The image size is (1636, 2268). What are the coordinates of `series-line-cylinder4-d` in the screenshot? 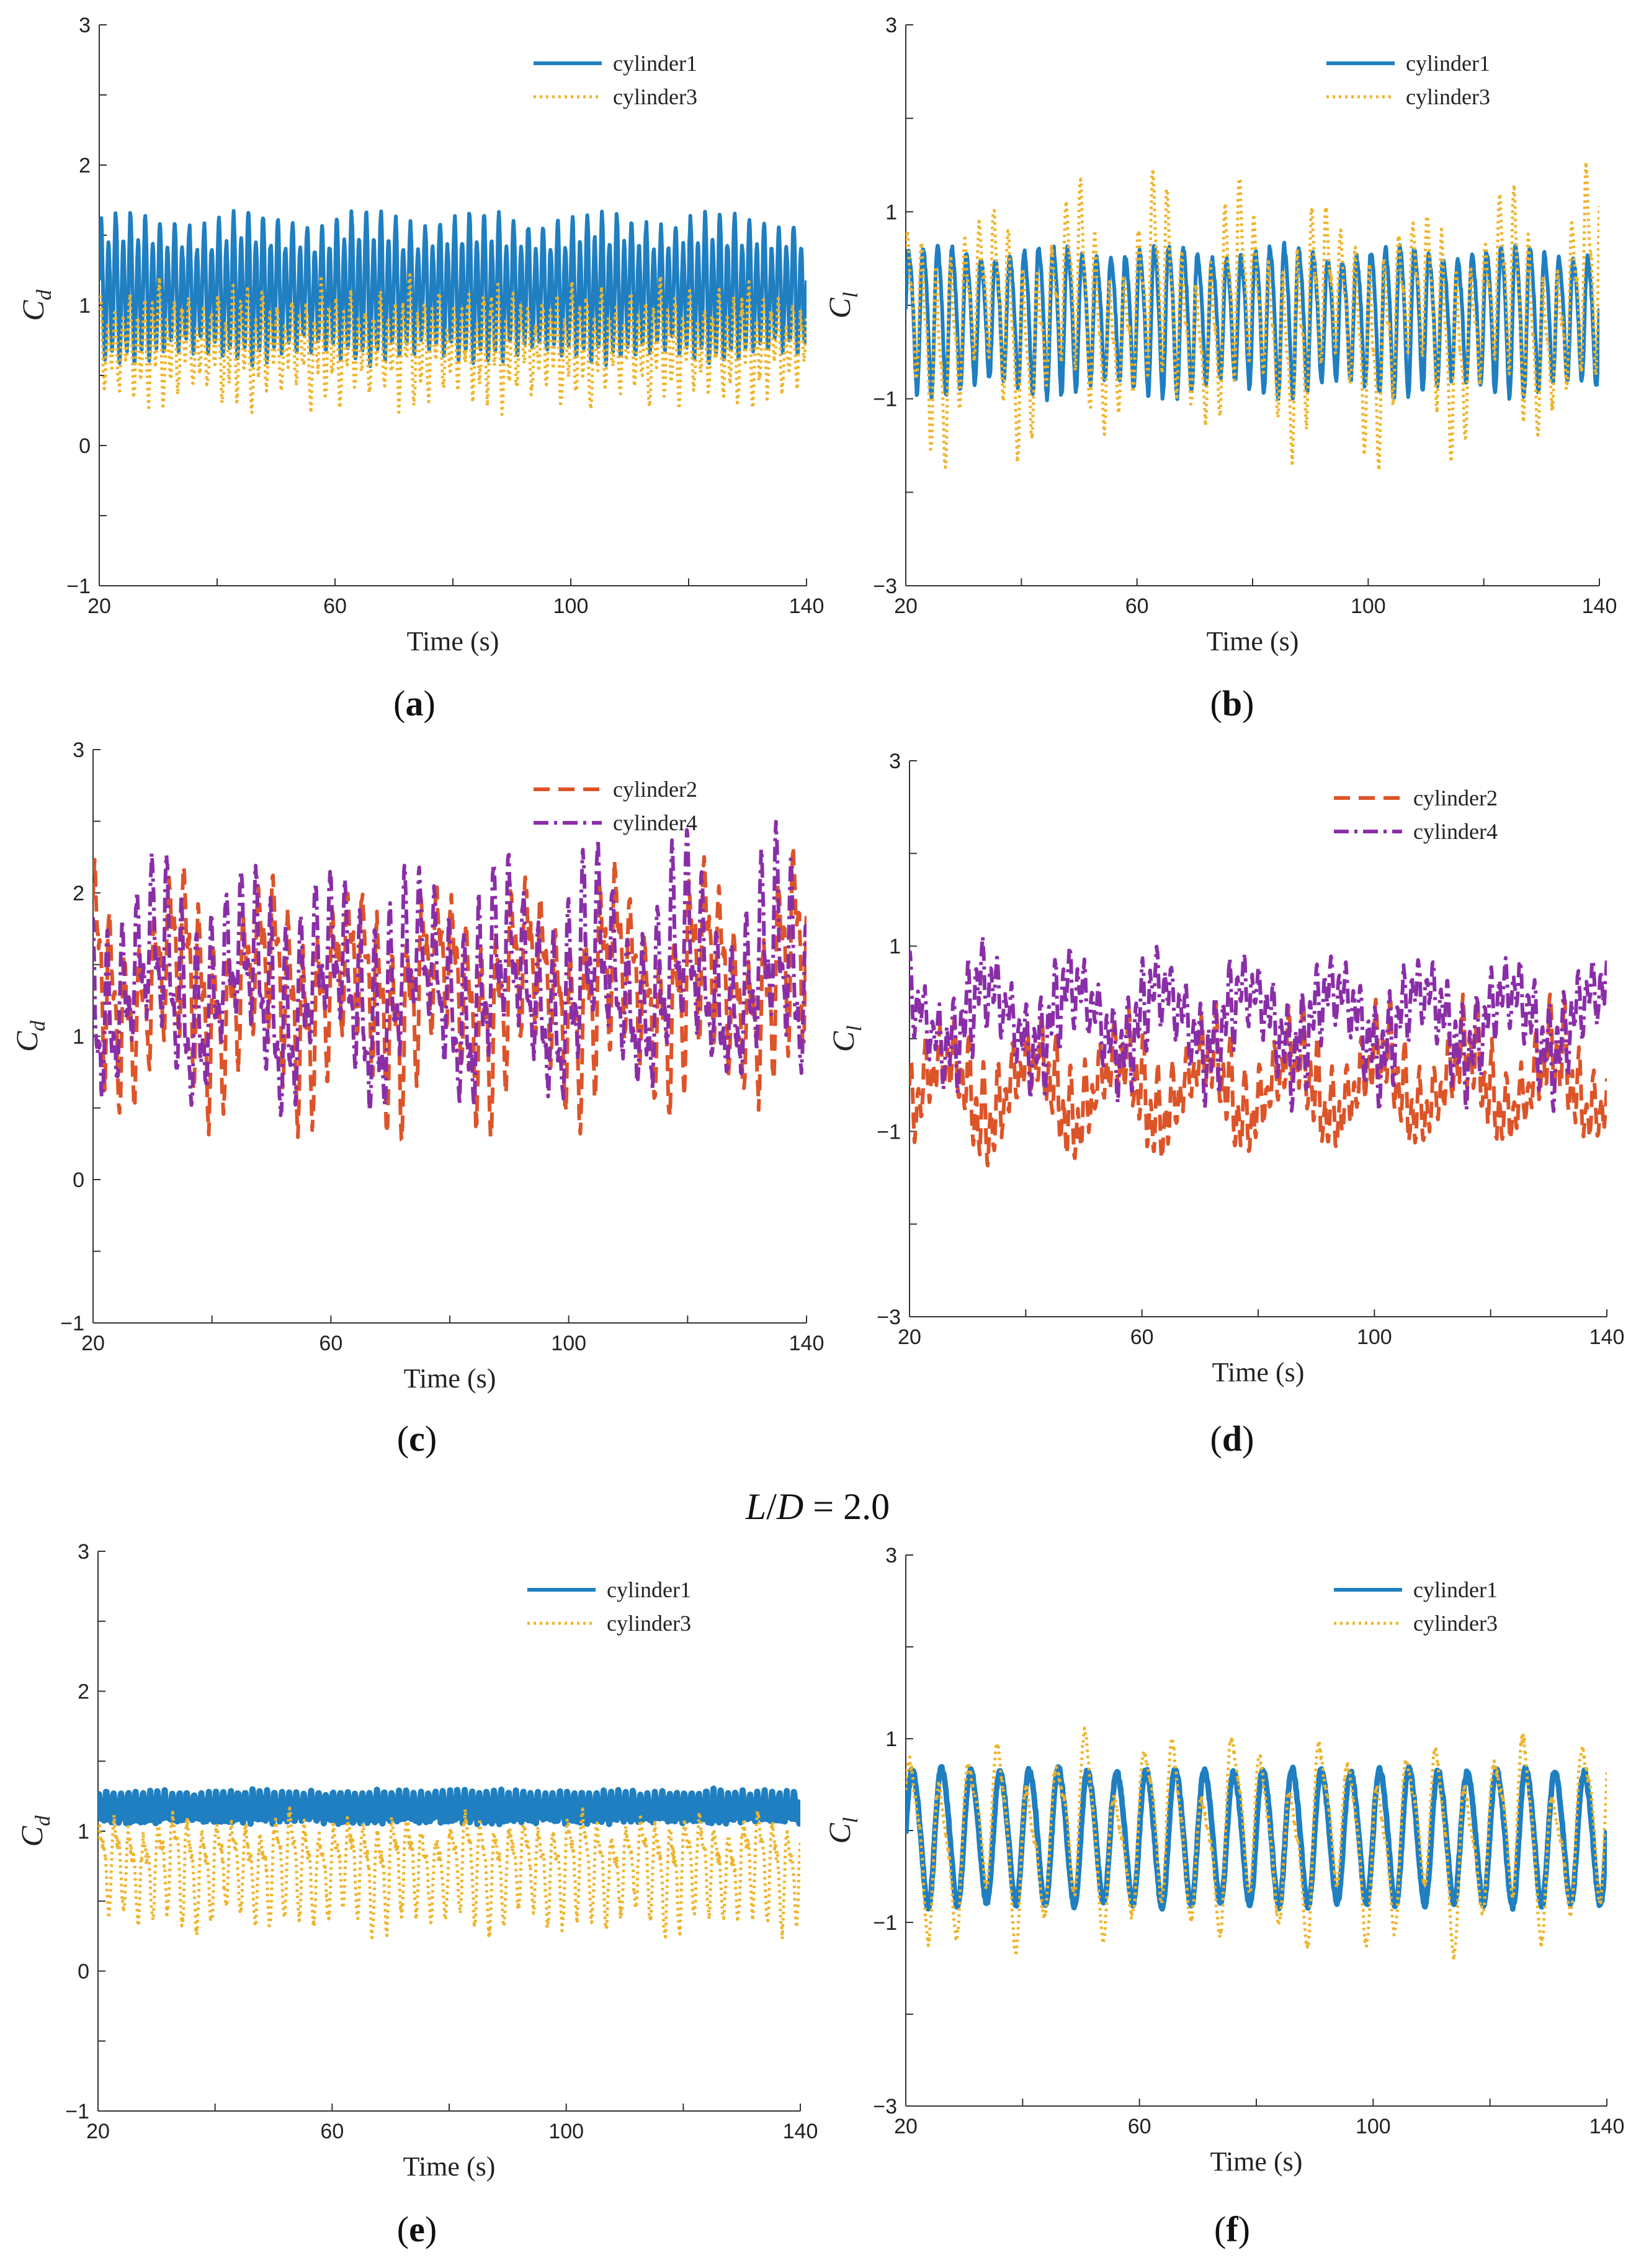 It's located at (1258, 1024).